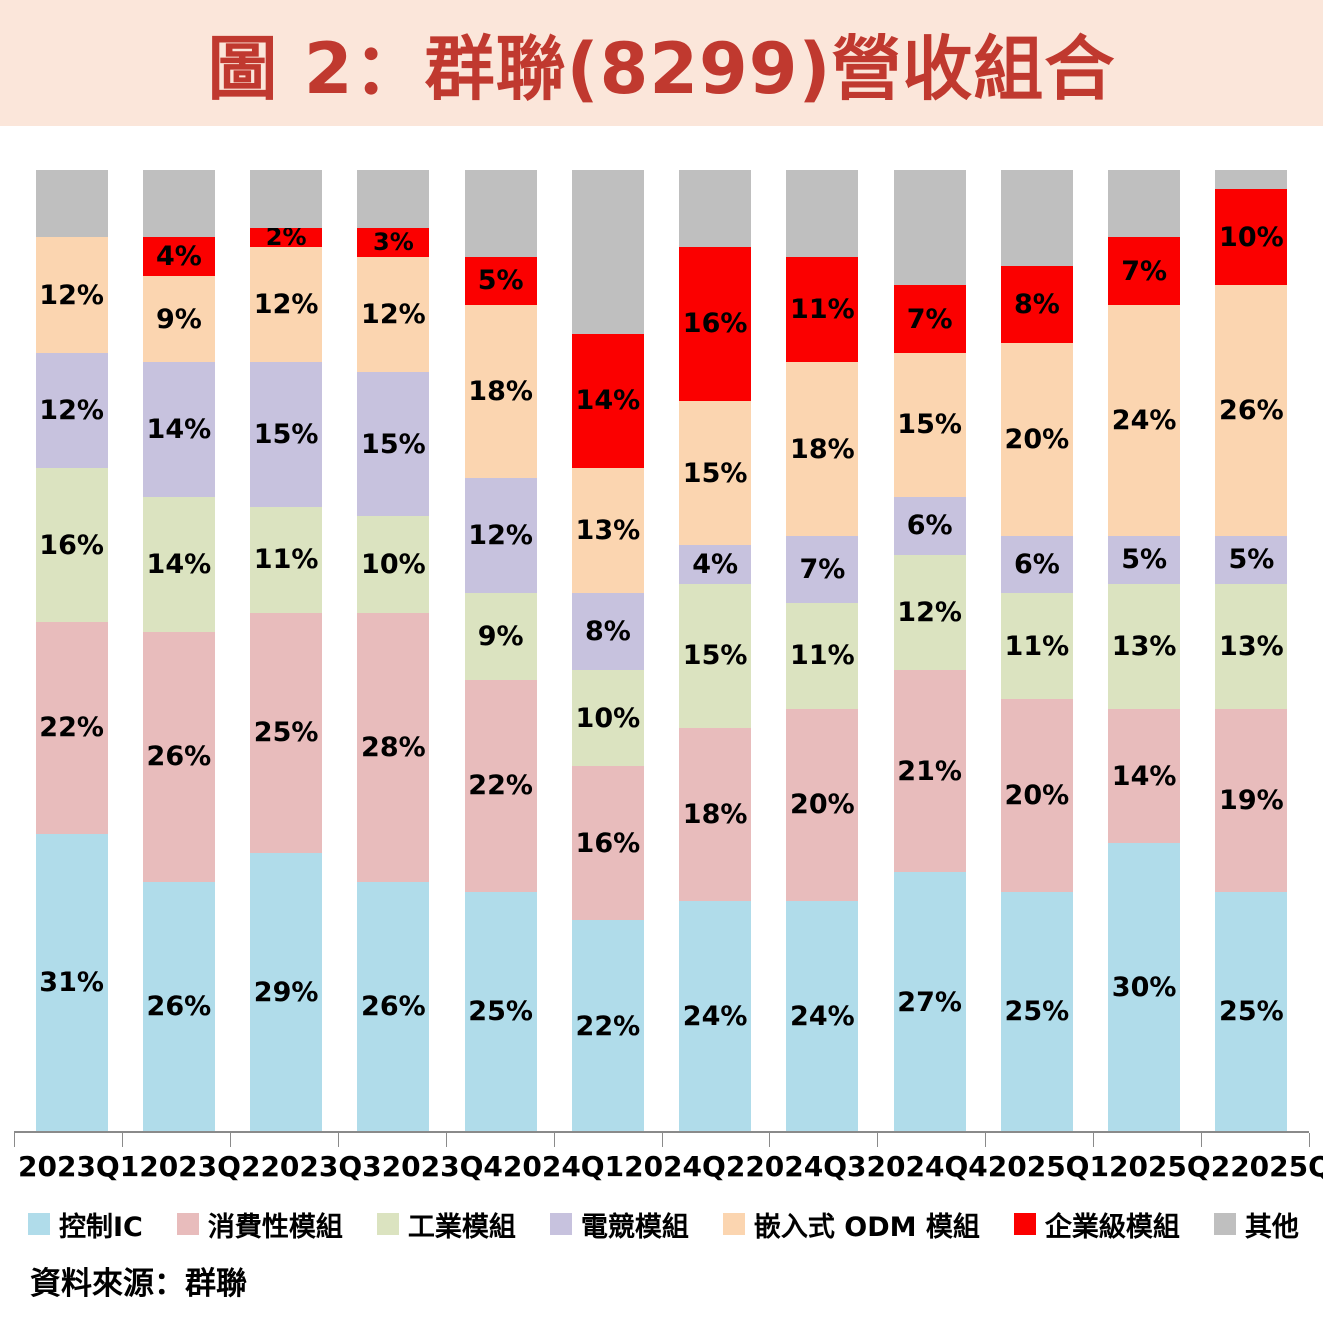 Image resolution: width=1323 pixels, height=1323 pixels. Describe the element at coordinates (619, 1224) in the screenshot. I see `legend-item-3: 電競模組` at that location.